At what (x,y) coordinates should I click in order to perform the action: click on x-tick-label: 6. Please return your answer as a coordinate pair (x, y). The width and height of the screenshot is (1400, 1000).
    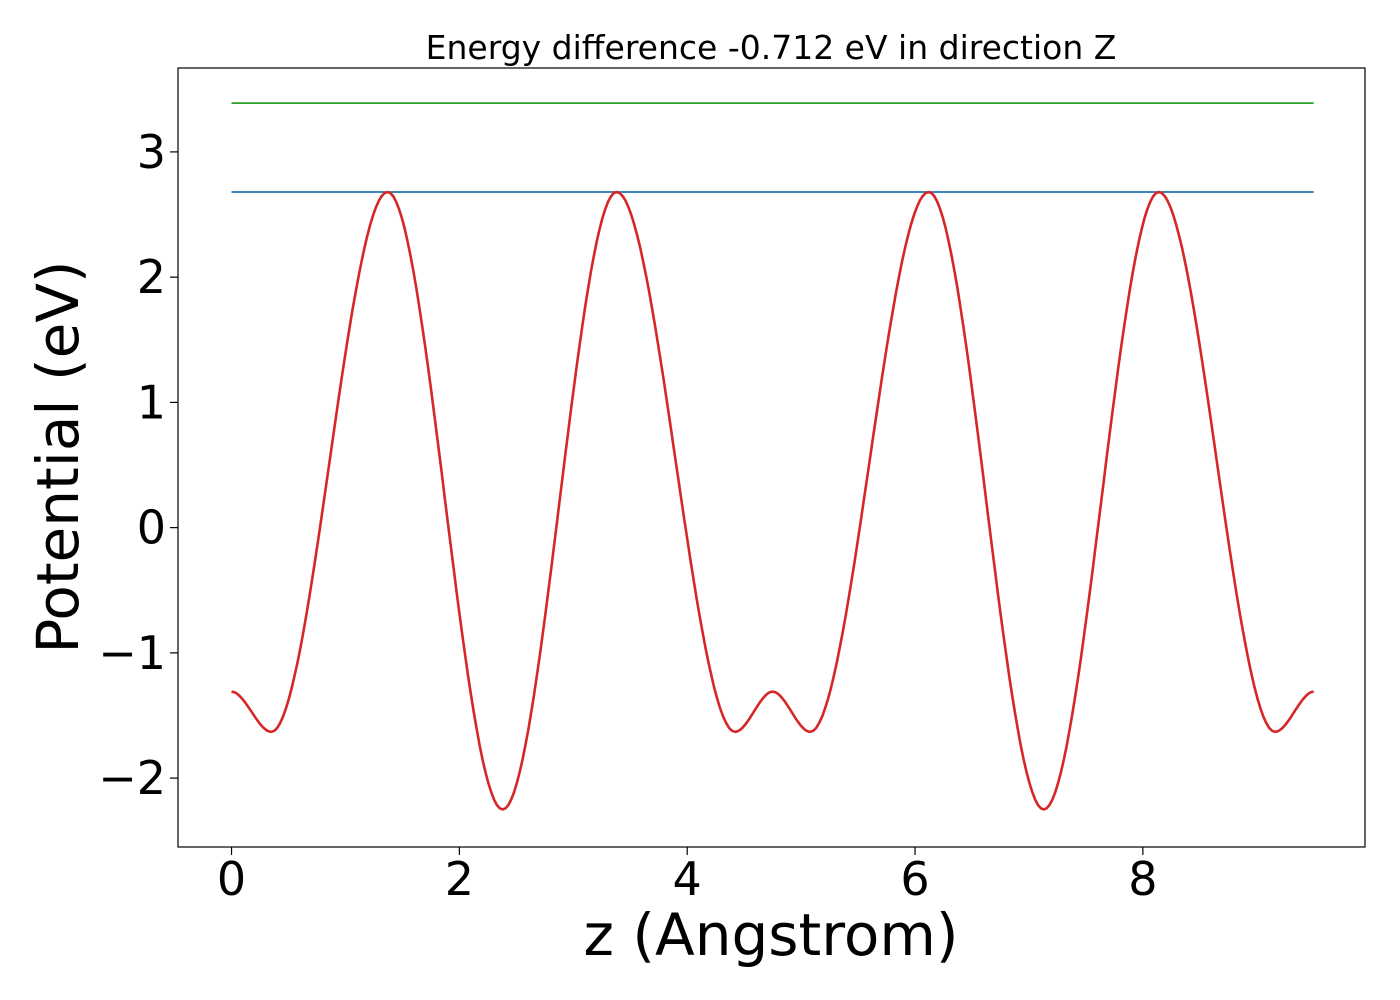
    Looking at the image, I should click on (914, 879).